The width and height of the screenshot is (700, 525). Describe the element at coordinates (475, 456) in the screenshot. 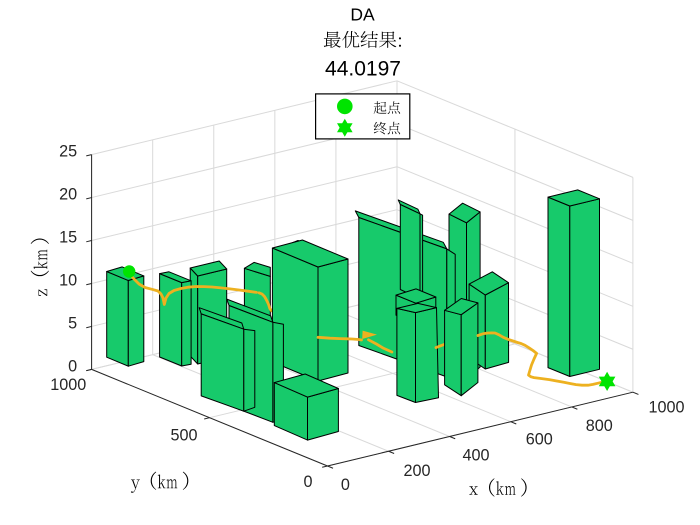

I see `svg-text: 400` at that location.